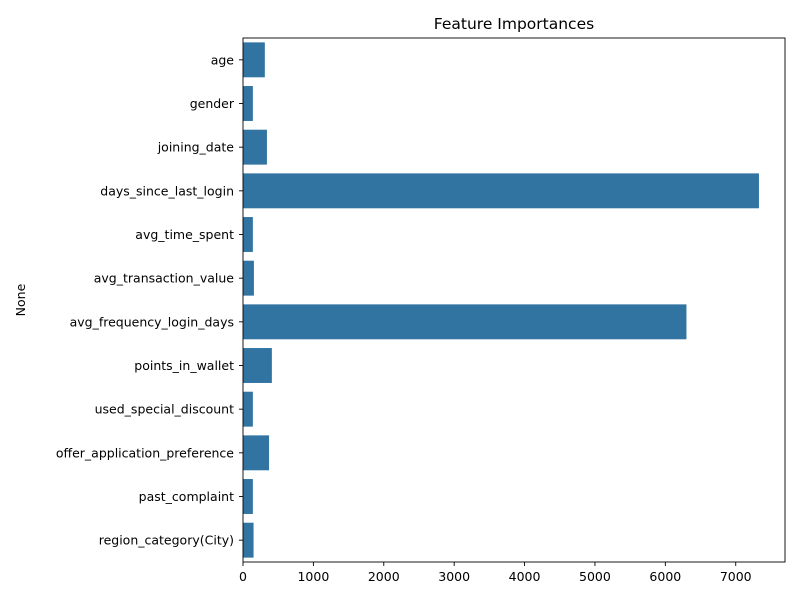 This screenshot has height=600, width=800. Describe the element at coordinates (166, 540) in the screenshot. I see `y-tick-label: region_category(City)` at that location.